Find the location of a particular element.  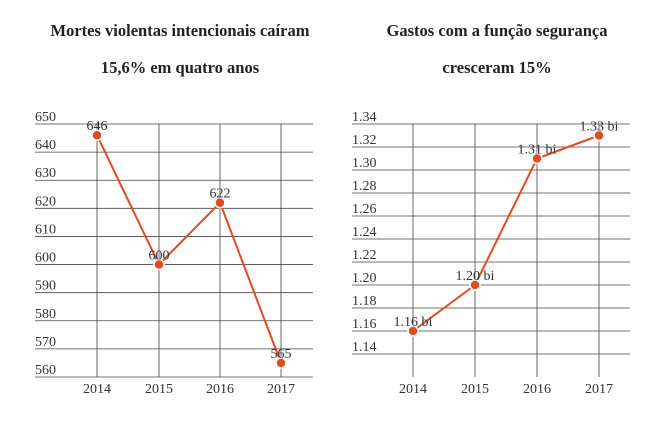

chart-2-data-label: 1.20 bi is located at coordinates (475, 276).